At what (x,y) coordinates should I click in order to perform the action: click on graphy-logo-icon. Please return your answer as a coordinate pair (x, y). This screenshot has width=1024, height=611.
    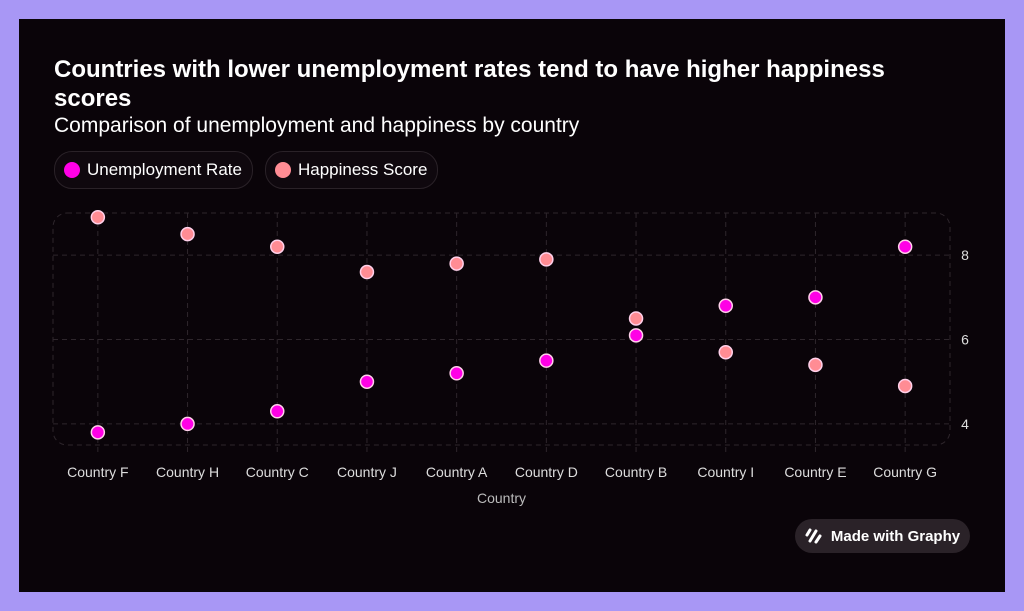
    Looking at the image, I should click on (813, 536).